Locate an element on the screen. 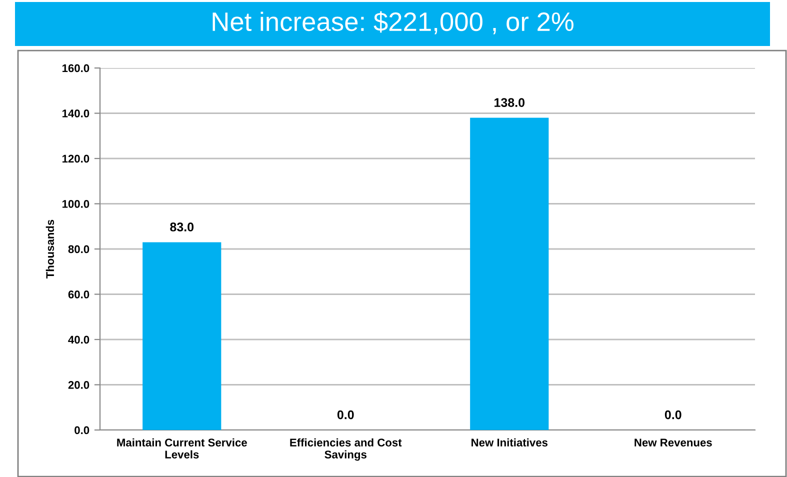 This screenshot has height=477, width=787. x-tick-label: New Revenues is located at coordinates (673, 442).